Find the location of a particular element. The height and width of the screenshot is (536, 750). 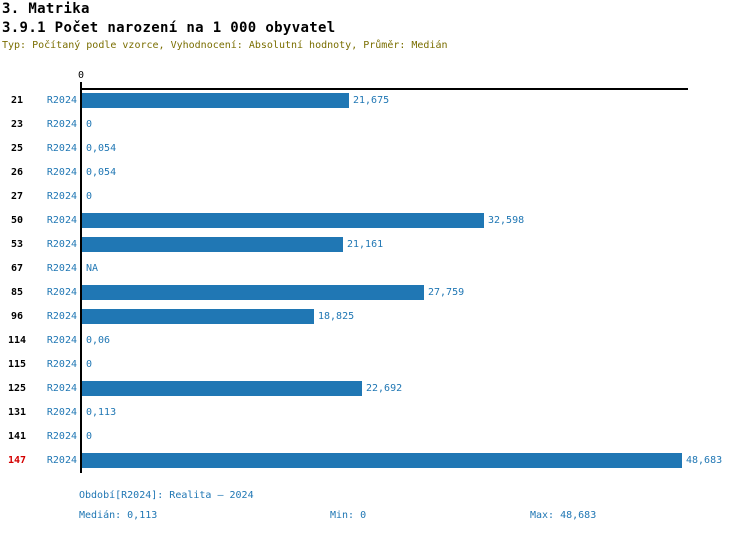

row-number: 21 is located at coordinates (17, 100).